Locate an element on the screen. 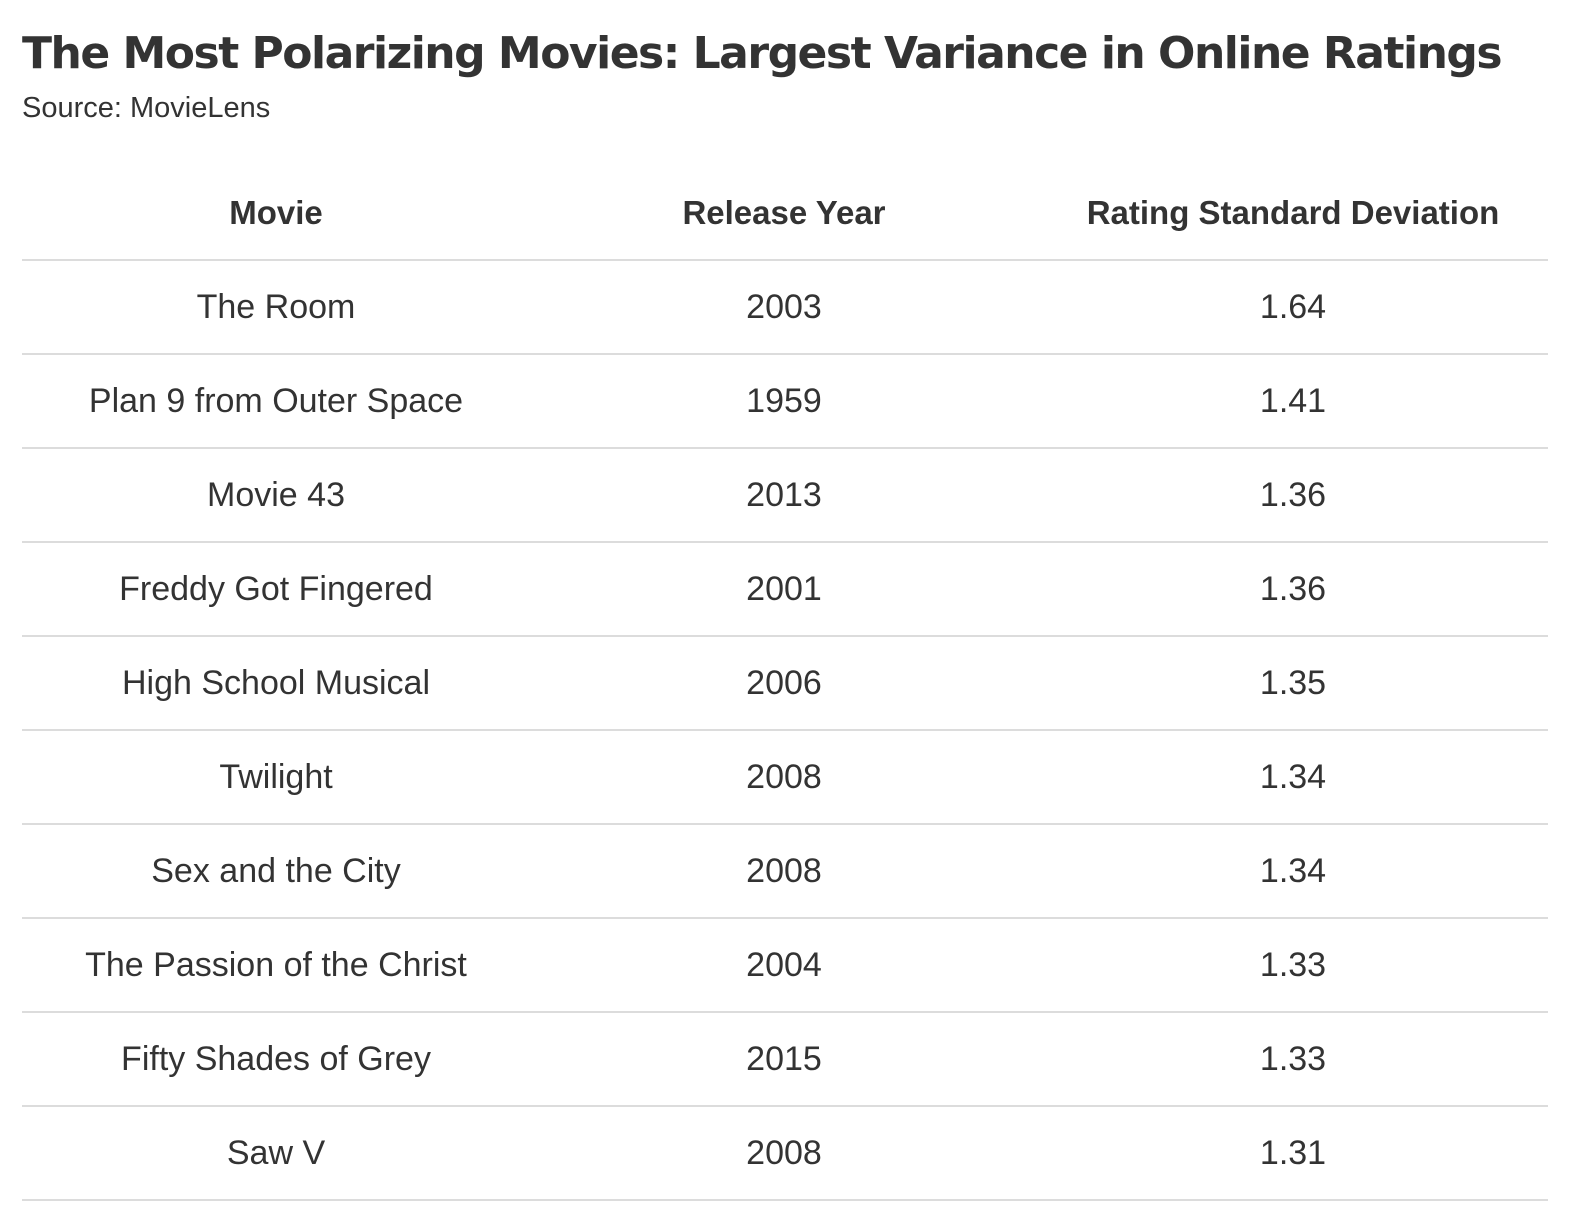 This screenshot has height=1226, width=1588. cell-rating-sd: 1.35 is located at coordinates (1293, 683).